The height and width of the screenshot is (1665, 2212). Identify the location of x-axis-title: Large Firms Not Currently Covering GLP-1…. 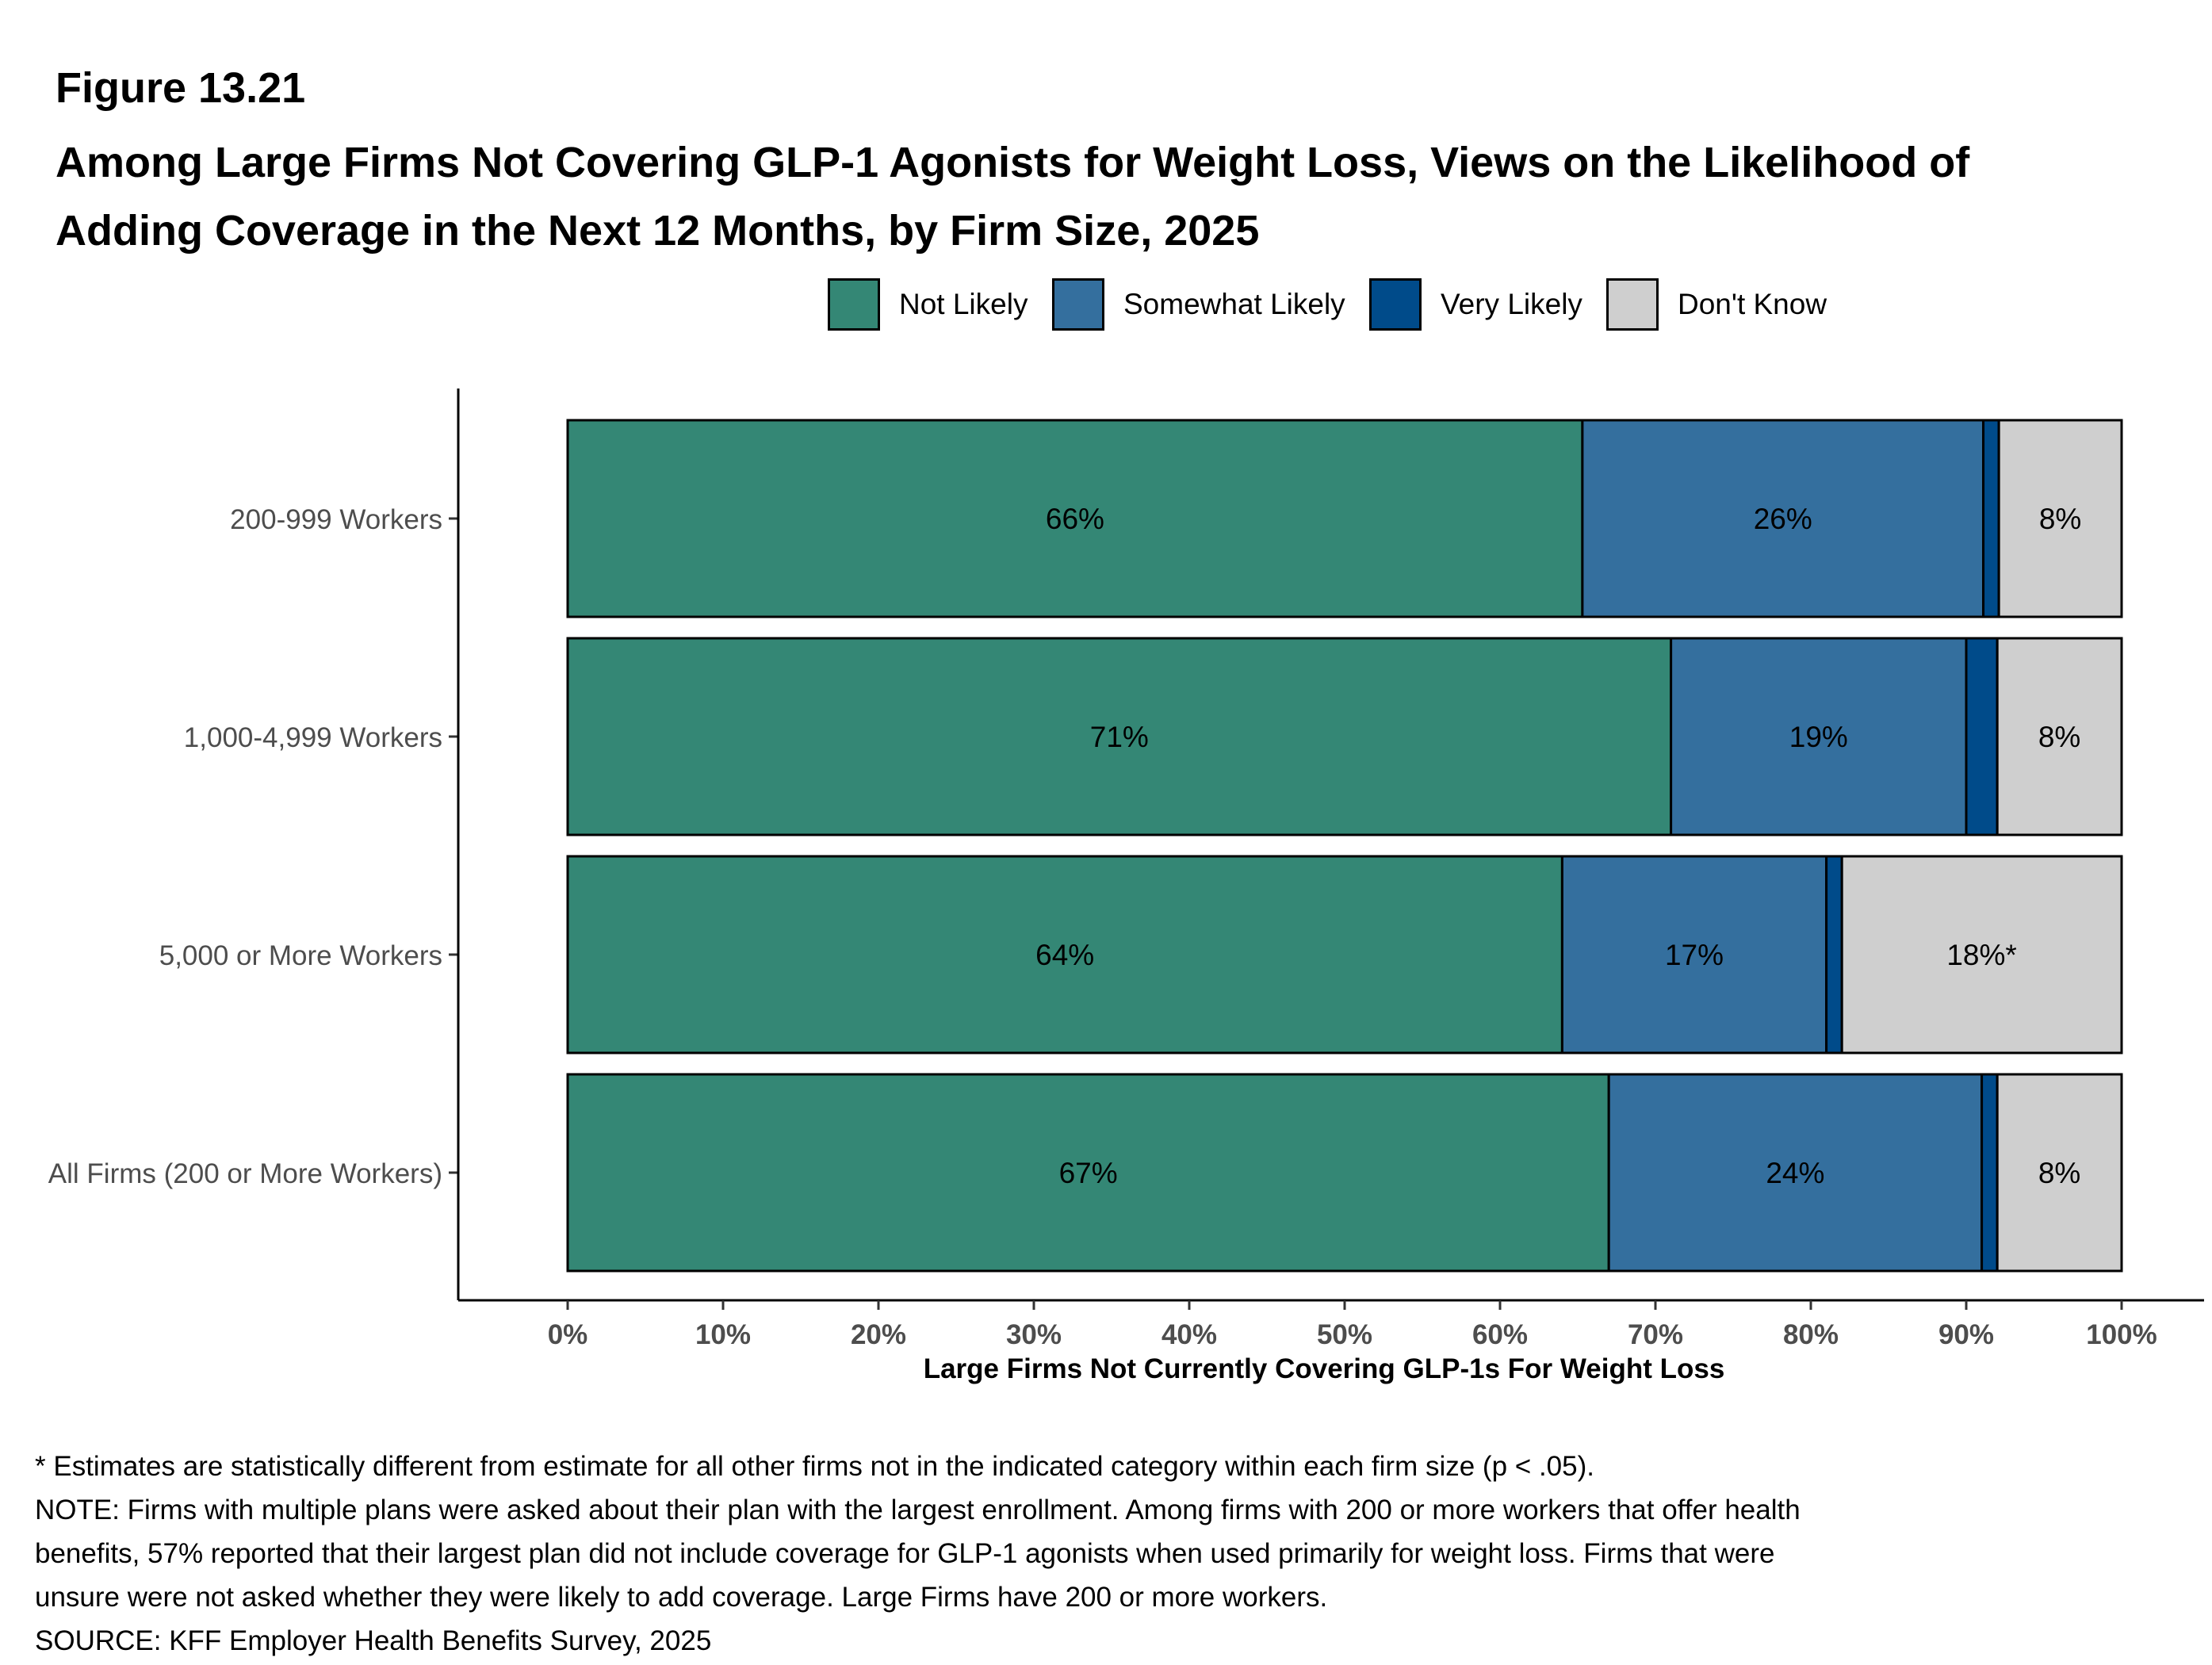
(1324, 1368).